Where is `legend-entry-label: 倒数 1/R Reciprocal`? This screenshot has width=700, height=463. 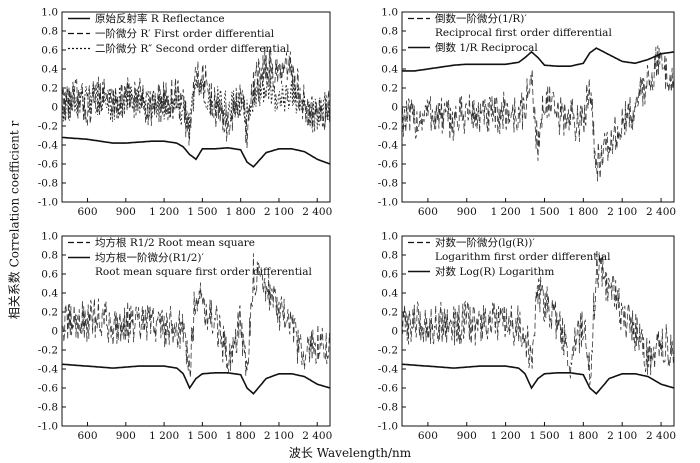
legend-entry-label: 倒数 1/R Reciprocal is located at coordinates (486, 47).